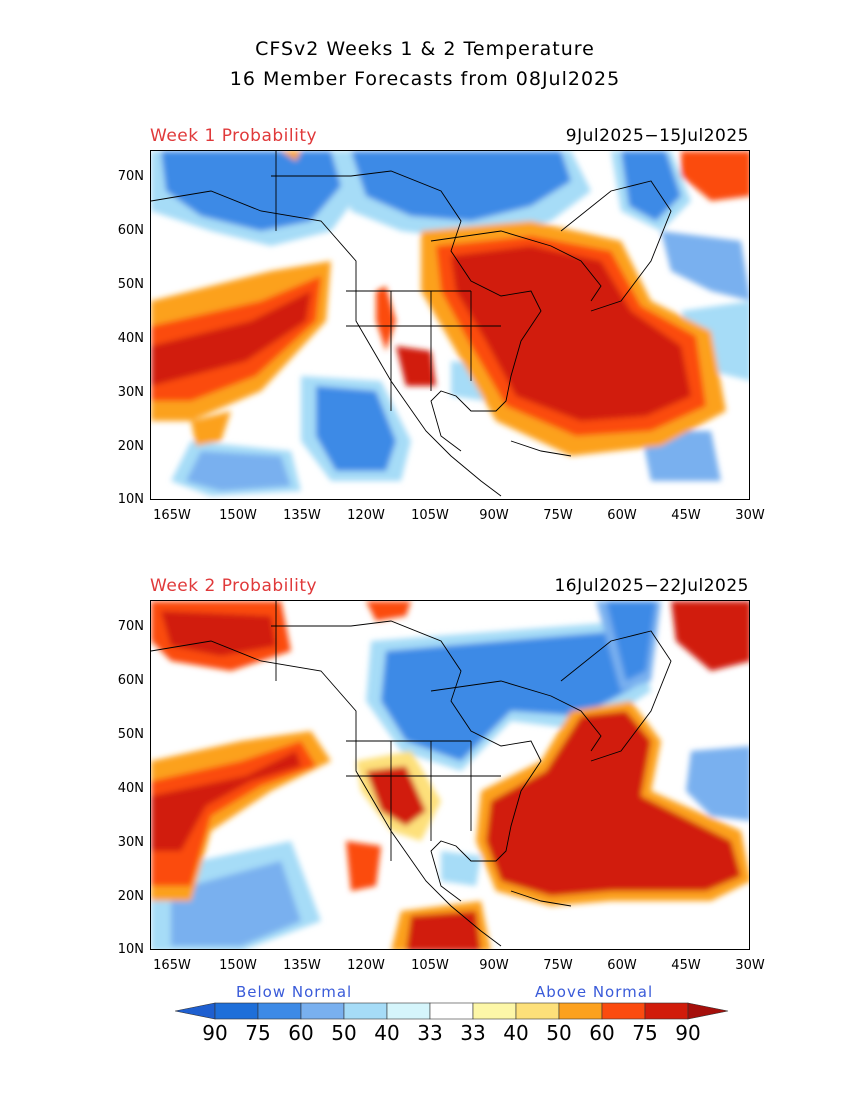 This screenshot has width=850, height=1100. I want to click on week2-date-range: 16Jul2025−22Jul2025, so click(651, 586).